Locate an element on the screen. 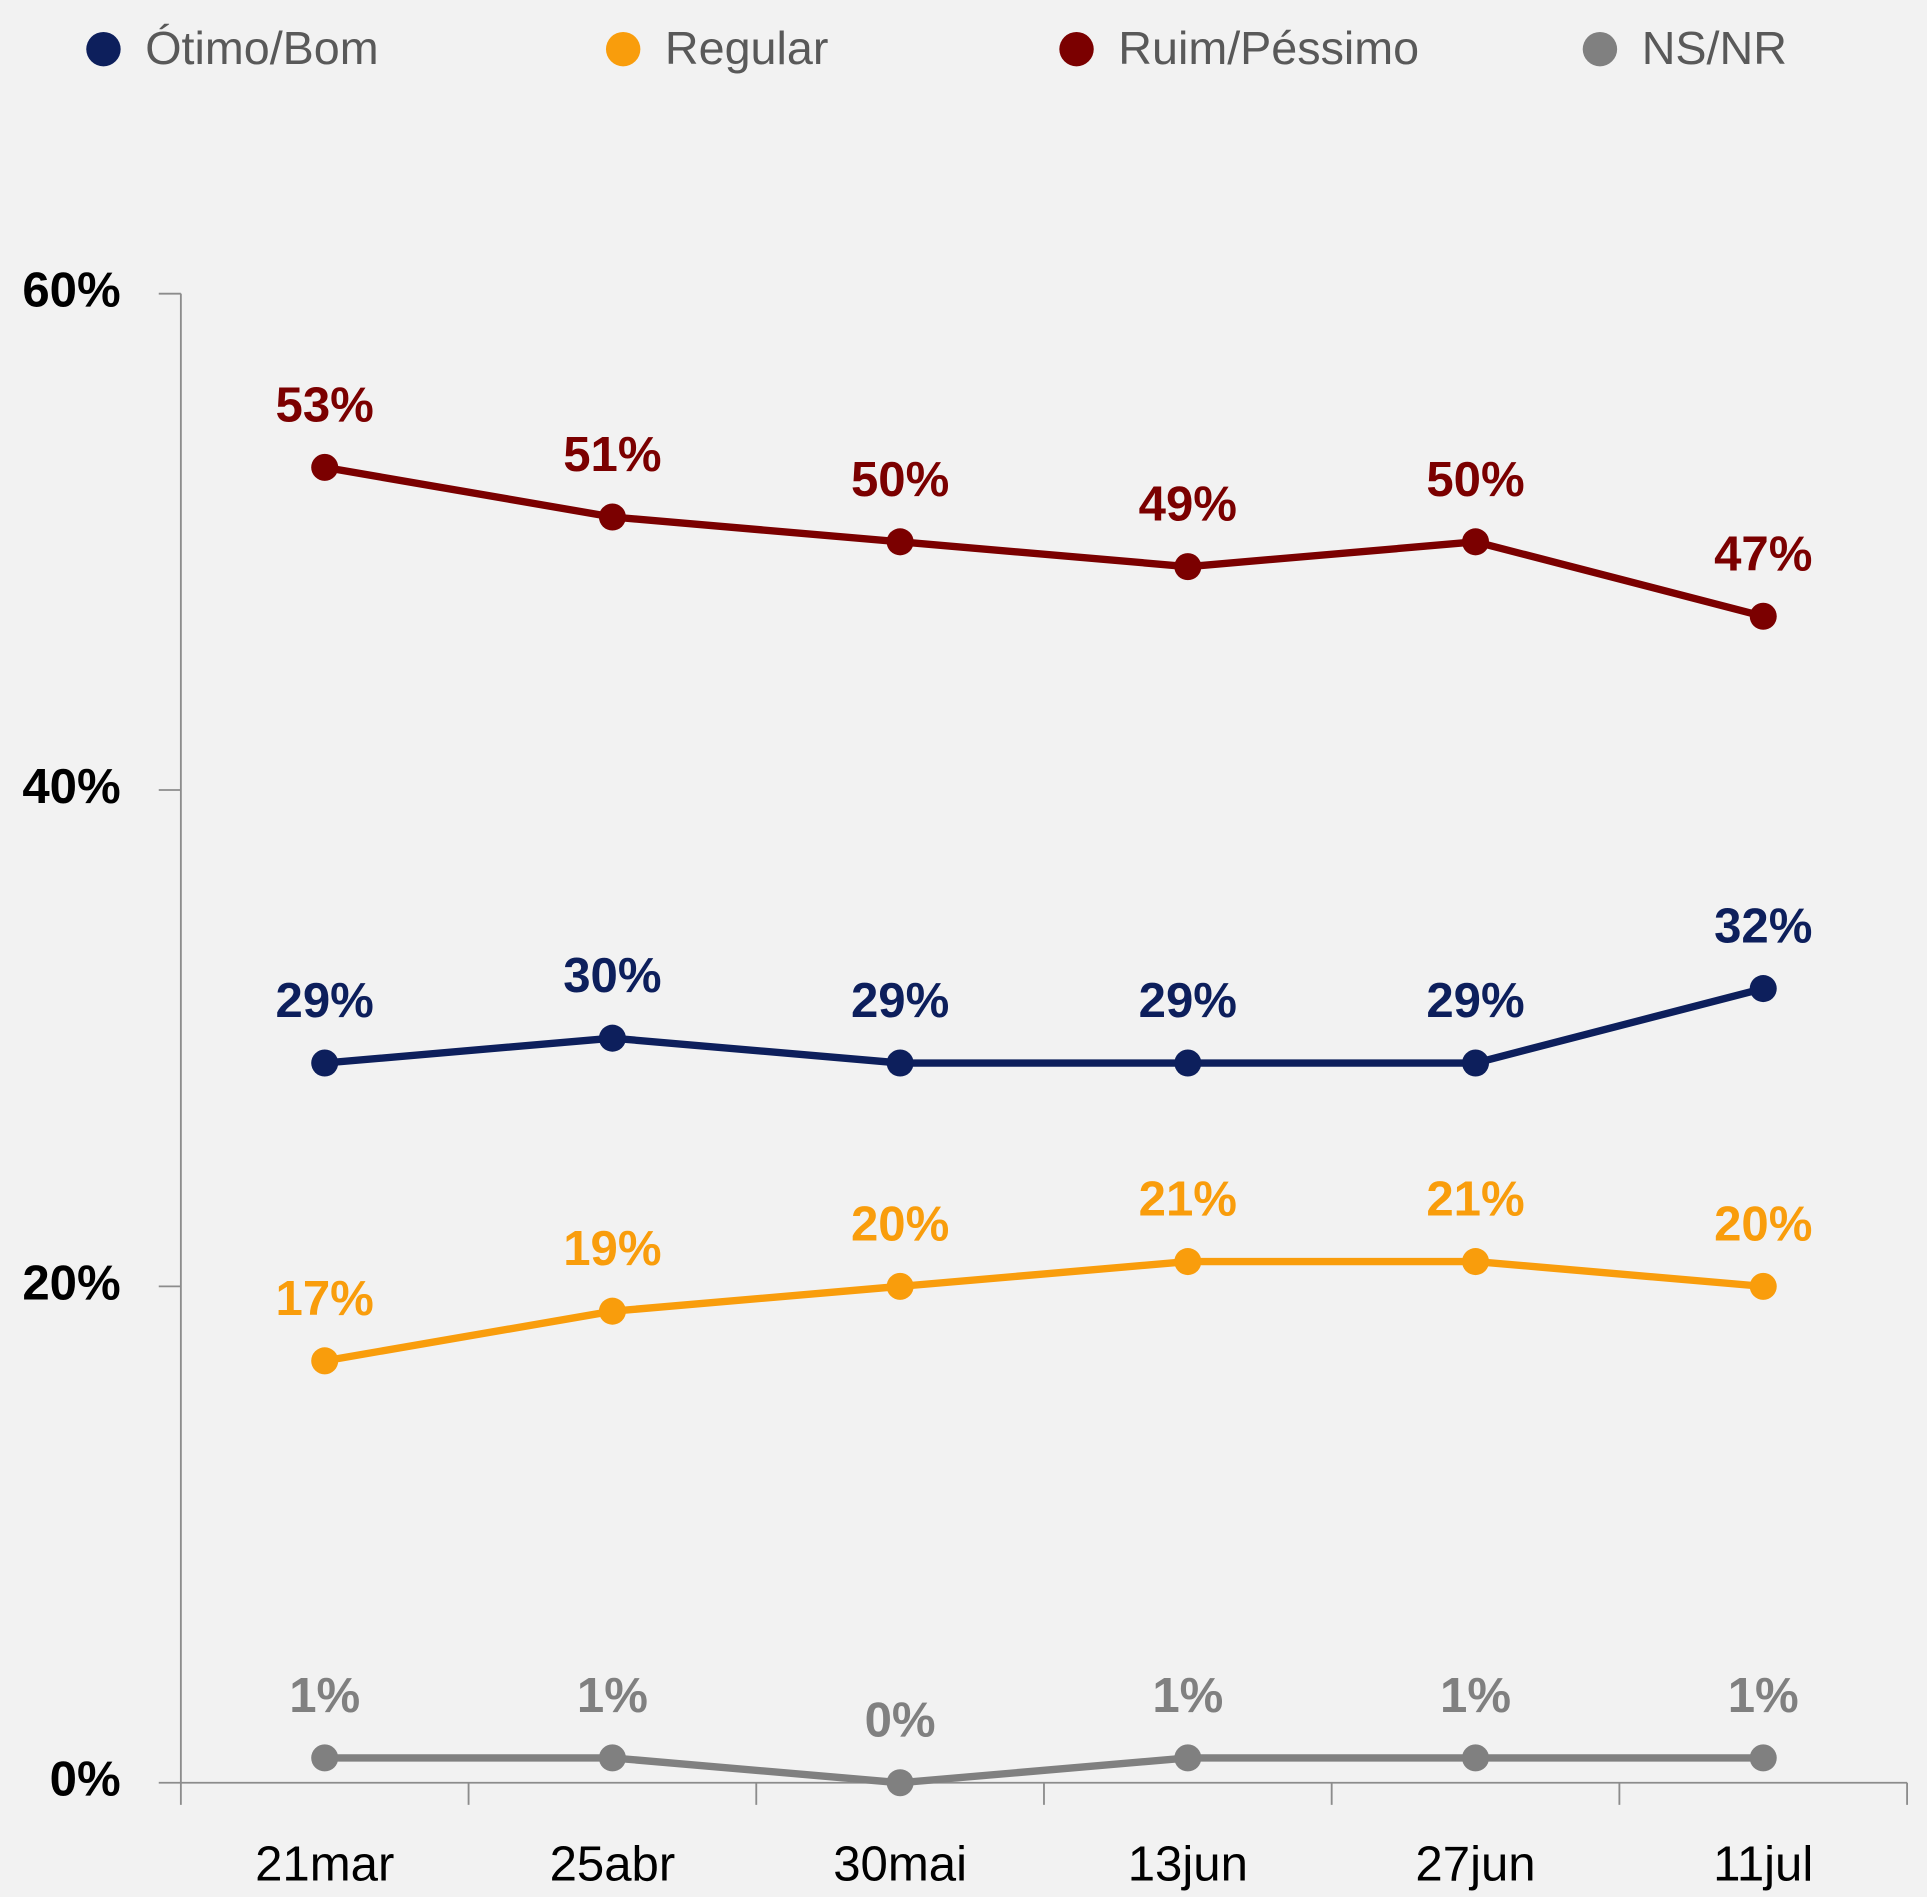  data-label: 51% is located at coordinates (612, 455).